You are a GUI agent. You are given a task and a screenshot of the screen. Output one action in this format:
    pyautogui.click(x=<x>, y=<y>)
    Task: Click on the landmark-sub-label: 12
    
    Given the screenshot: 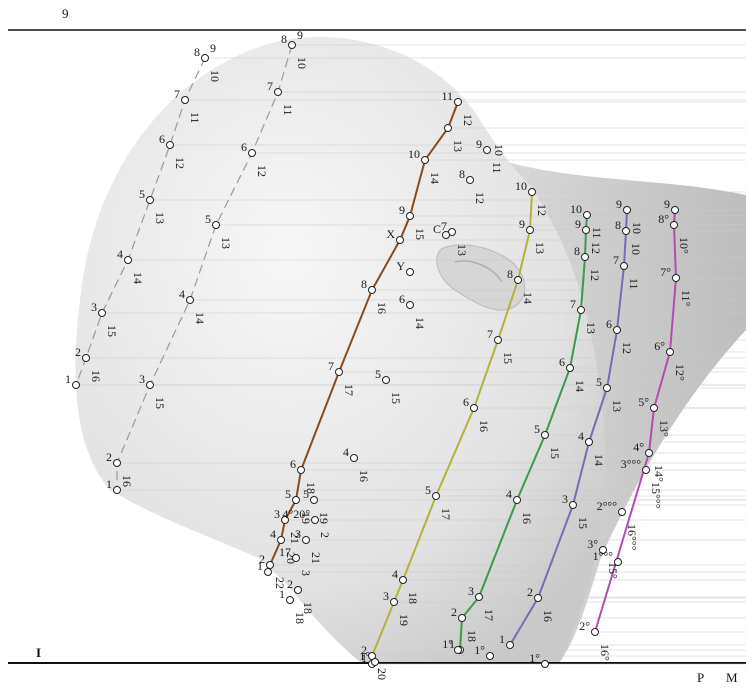 What is the action you would take?
    pyautogui.click(x=262, y=171)
    